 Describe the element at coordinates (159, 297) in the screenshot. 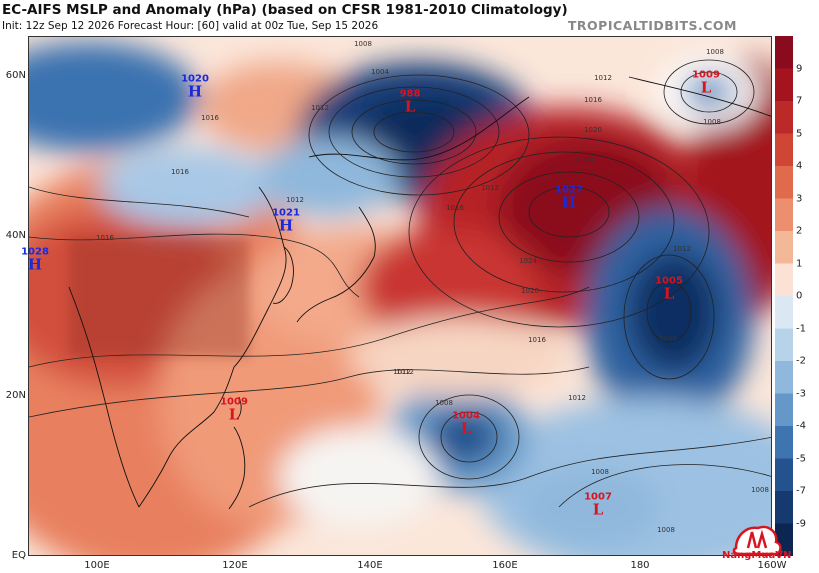

I see `terrain-texture` at that location.